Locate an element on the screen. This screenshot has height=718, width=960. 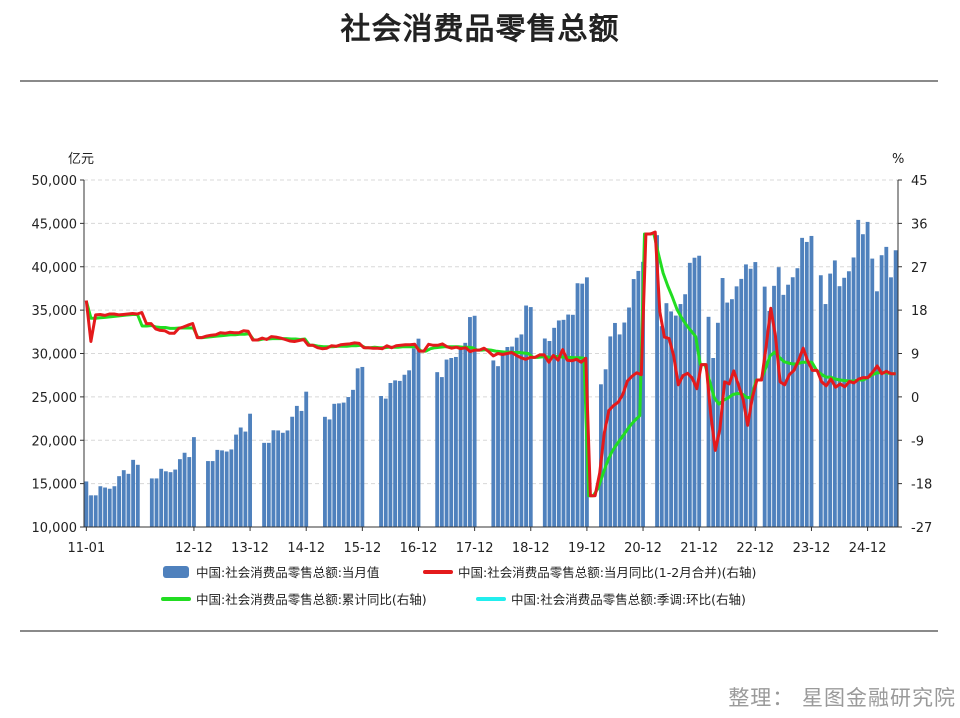
right-axis-unit: % is located at coordinates (898, 159).